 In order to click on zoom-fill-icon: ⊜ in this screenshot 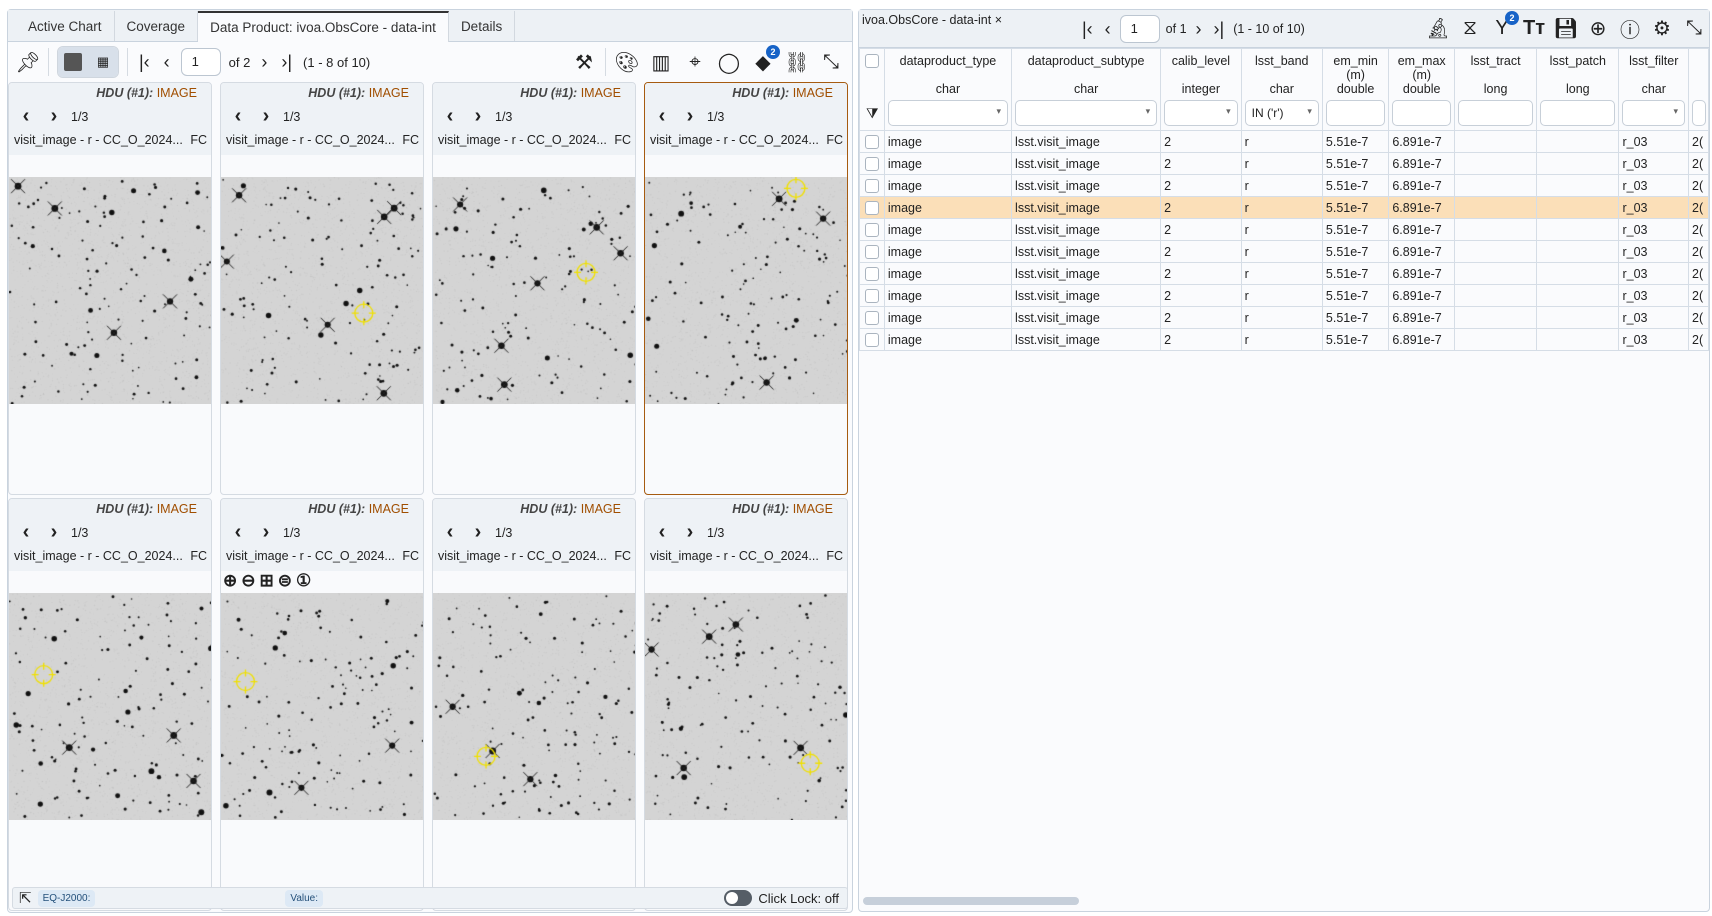, I will do `click(284, 580)`.